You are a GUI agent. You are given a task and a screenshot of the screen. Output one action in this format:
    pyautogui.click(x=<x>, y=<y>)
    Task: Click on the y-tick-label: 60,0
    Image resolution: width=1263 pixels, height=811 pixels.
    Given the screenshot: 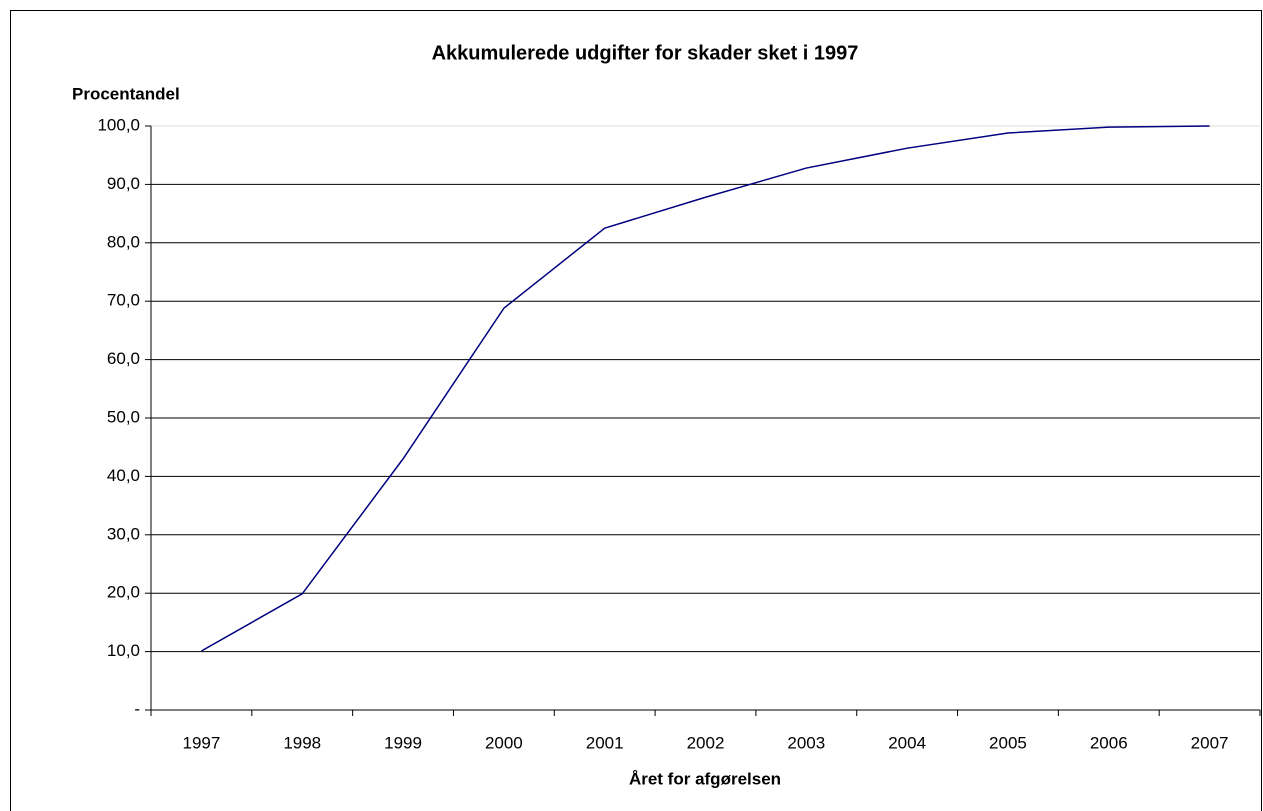 What is the action you would take?
    pyautogui.click(x=123, y=358)
    